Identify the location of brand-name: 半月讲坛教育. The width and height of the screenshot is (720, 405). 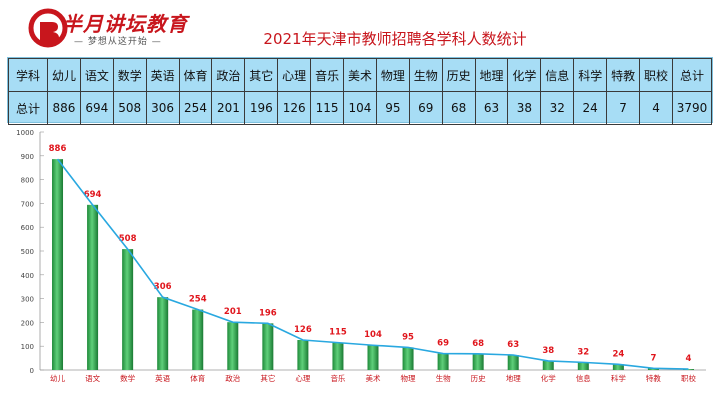
(125, 24).